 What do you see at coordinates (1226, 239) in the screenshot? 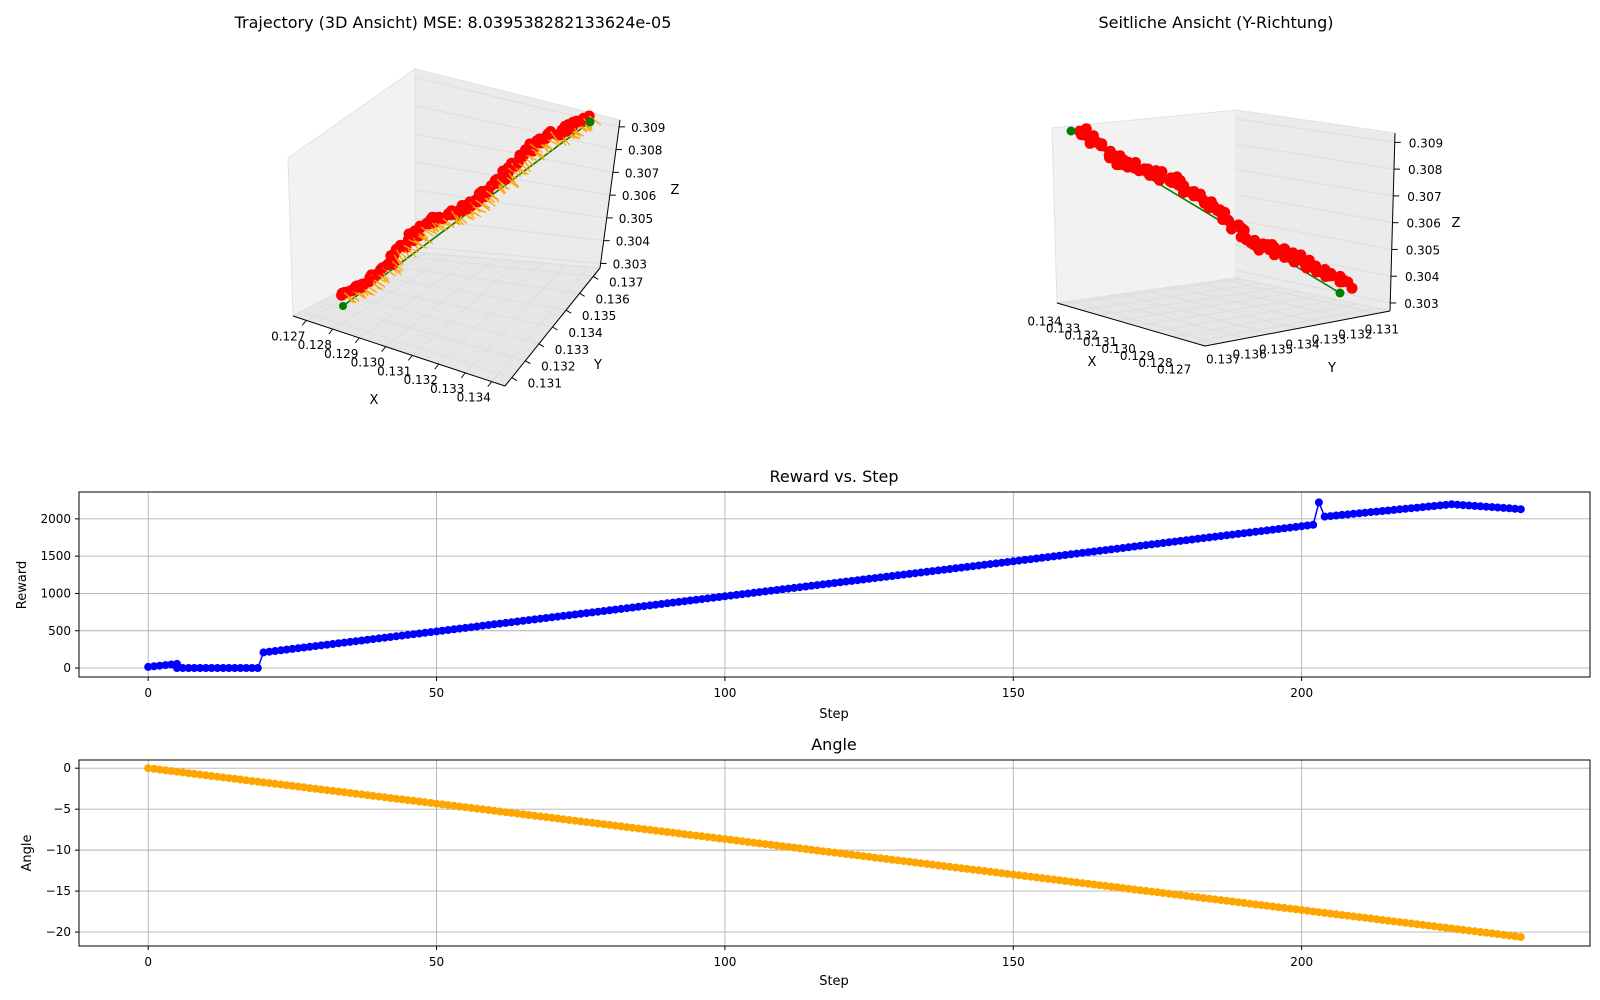
I see `side-view-axes` at bounding box center [1226, 239].